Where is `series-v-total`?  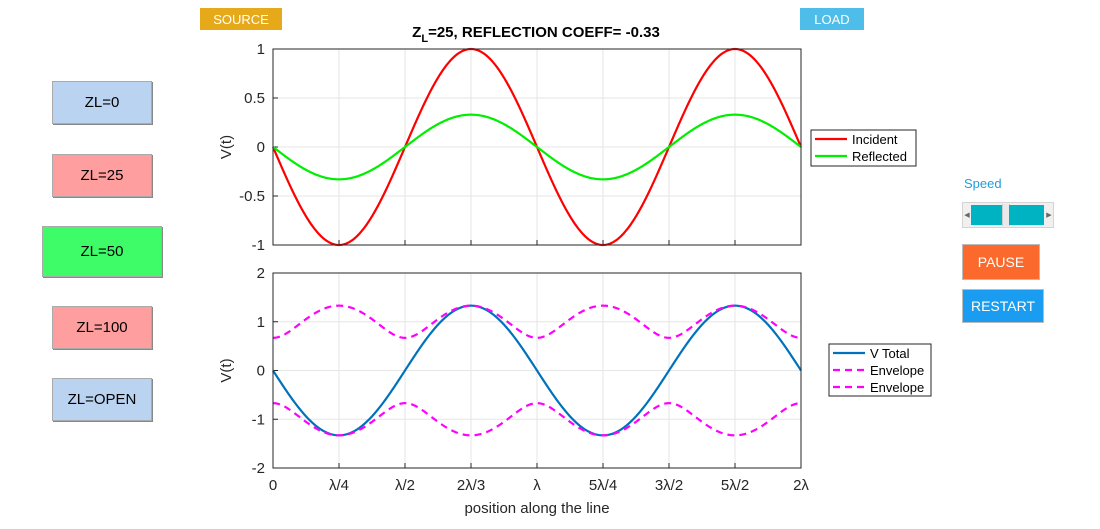 series-v-total is located at coordinates (537, 370).